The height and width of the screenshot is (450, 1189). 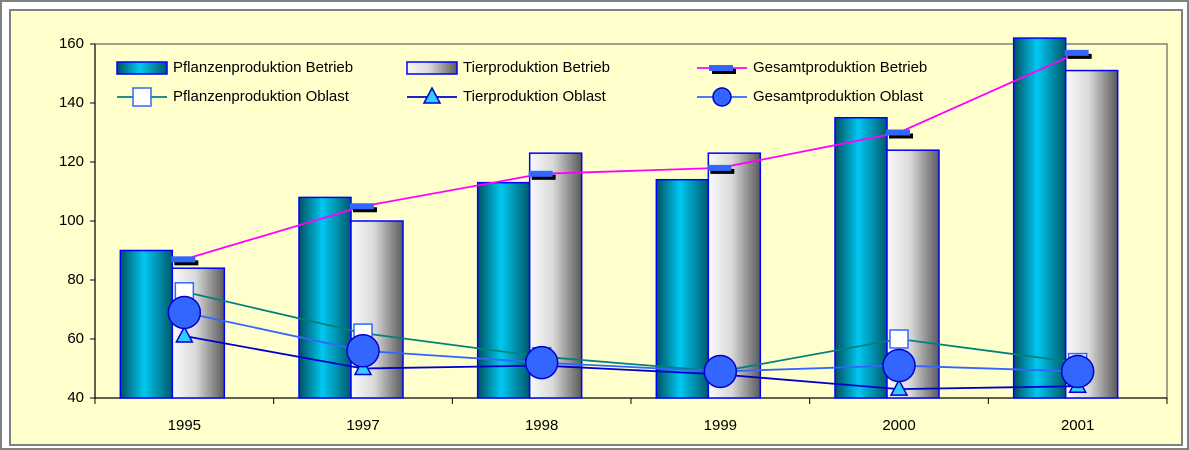 What do you see at coordinates (263, 67) in the screenshot?
I see `legend-label: Pflanzenproduktion Betrieb` at bounding box center [263, 67].